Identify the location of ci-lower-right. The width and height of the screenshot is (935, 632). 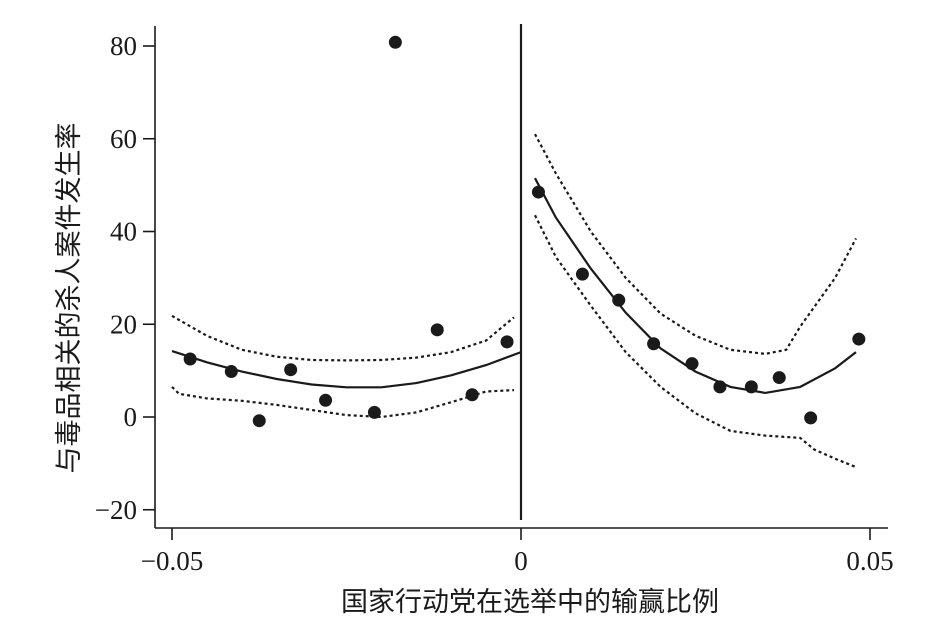
(695, 341).